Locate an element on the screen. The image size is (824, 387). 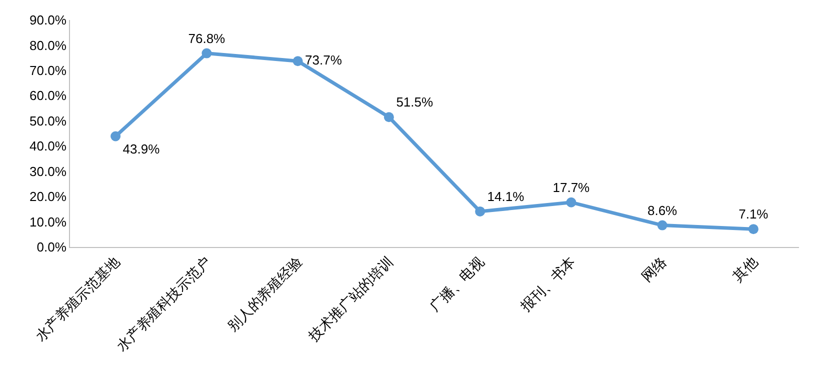
x-tick-label: 别人的养殖经验 is located at coordinates (265, 294).